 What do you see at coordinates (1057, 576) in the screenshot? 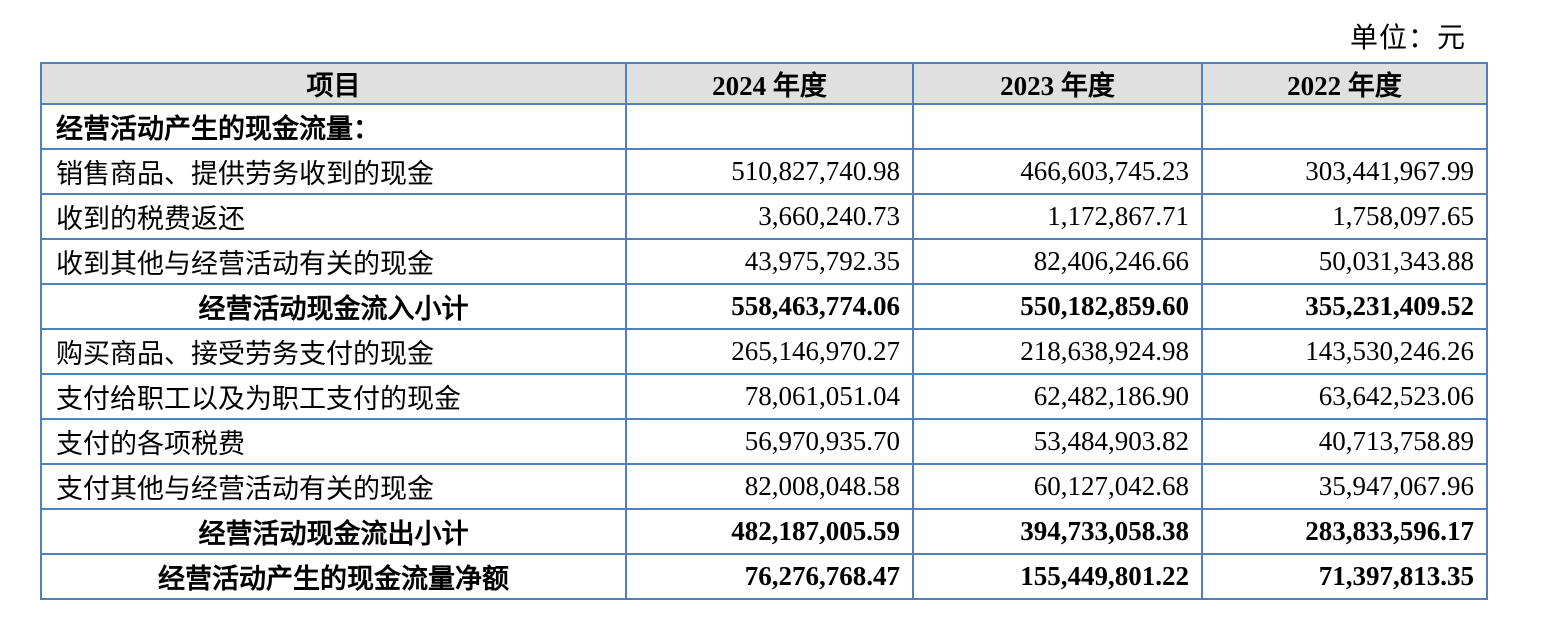
I see `value-cell: 155,449,801.22` at bounding box center [1057, 576].